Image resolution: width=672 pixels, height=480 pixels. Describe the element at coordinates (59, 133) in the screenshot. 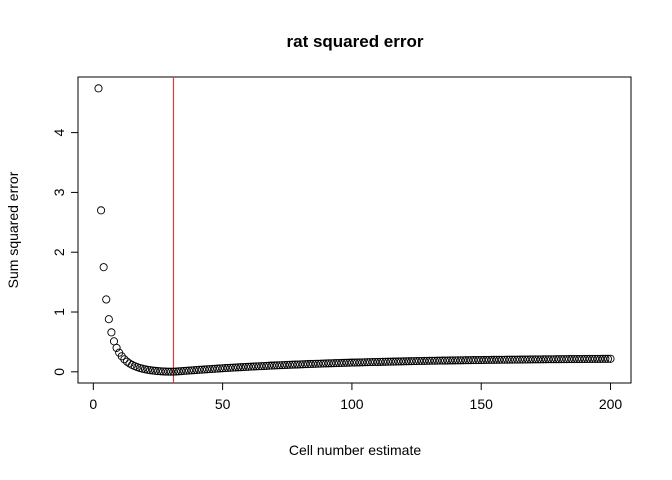

I see `y-tick-label: 4` at that location.